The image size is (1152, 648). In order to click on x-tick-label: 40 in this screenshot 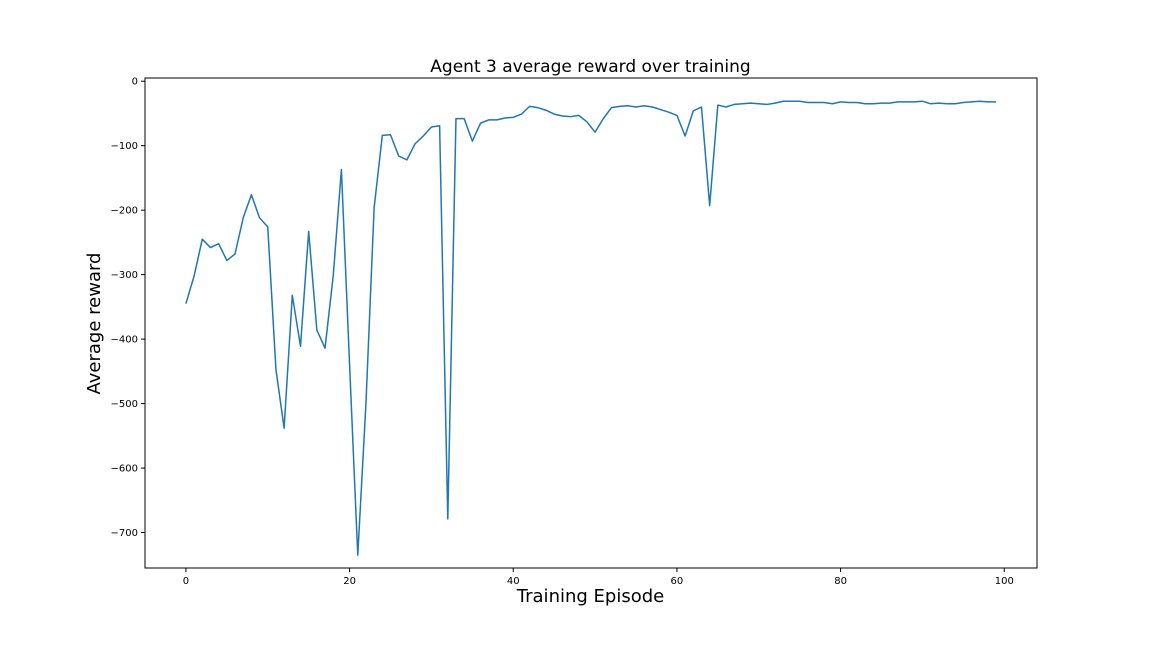, I will do `click(513, 581)`.